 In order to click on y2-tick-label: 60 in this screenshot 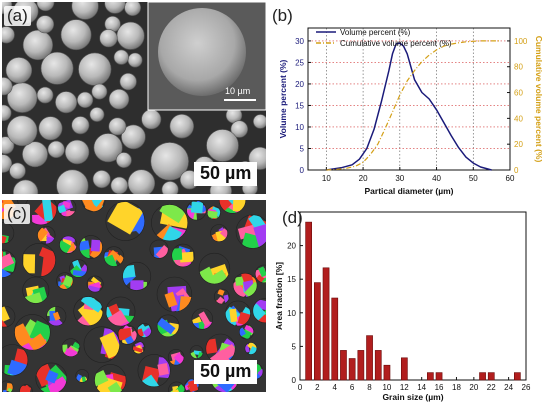, I will do `click(518, 93)`.